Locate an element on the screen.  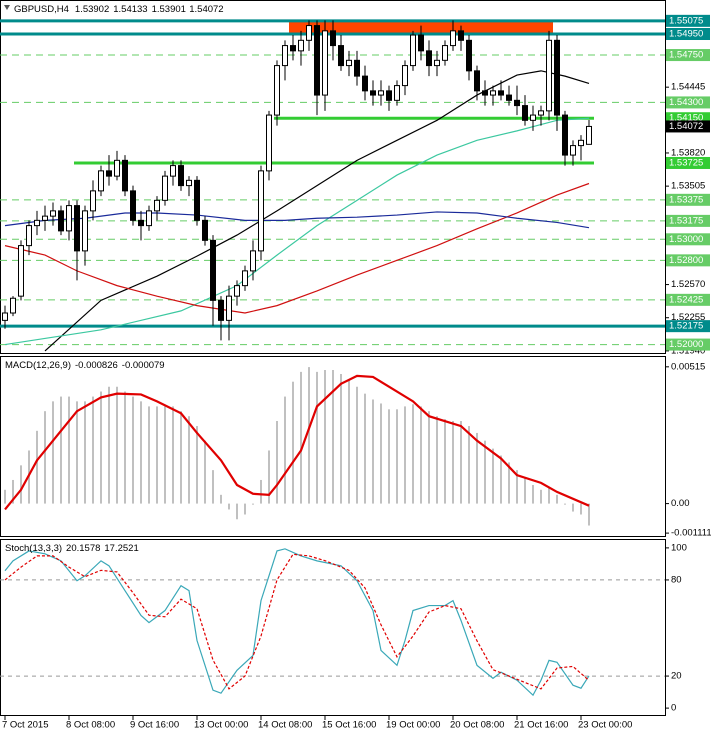
x-tick-label: 8 Oct 08:00 is located at coordinates (90, 725).